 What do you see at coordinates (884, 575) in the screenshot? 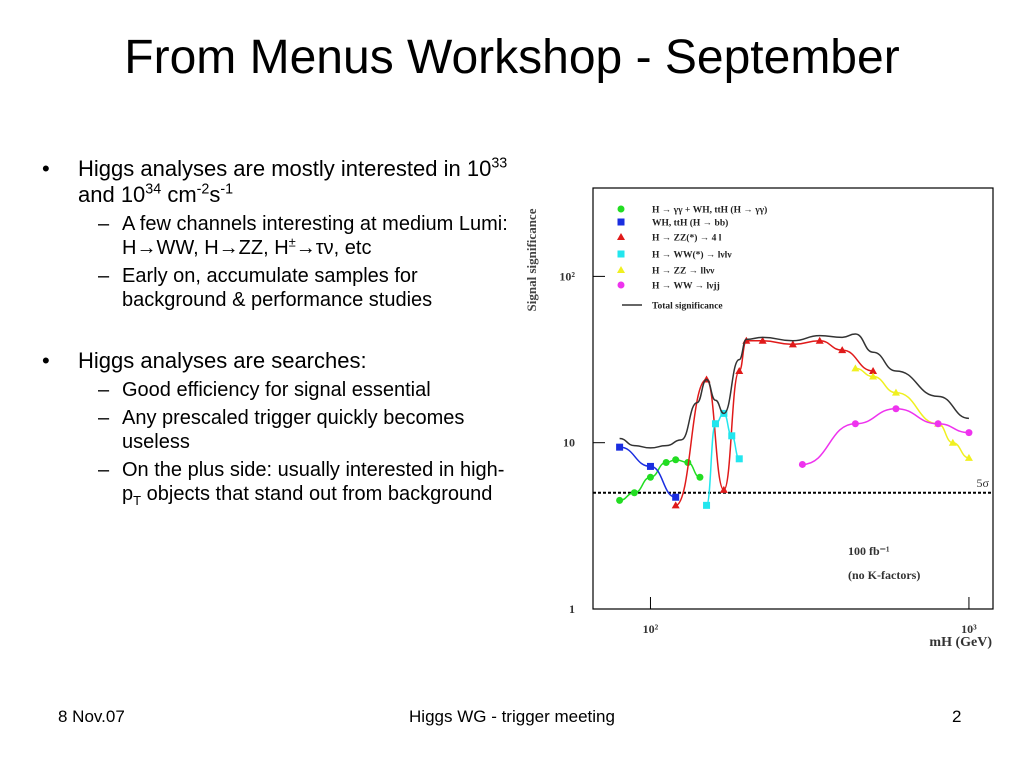
I see `annotation: (no K-factors)` at bounding box center [884, 575].